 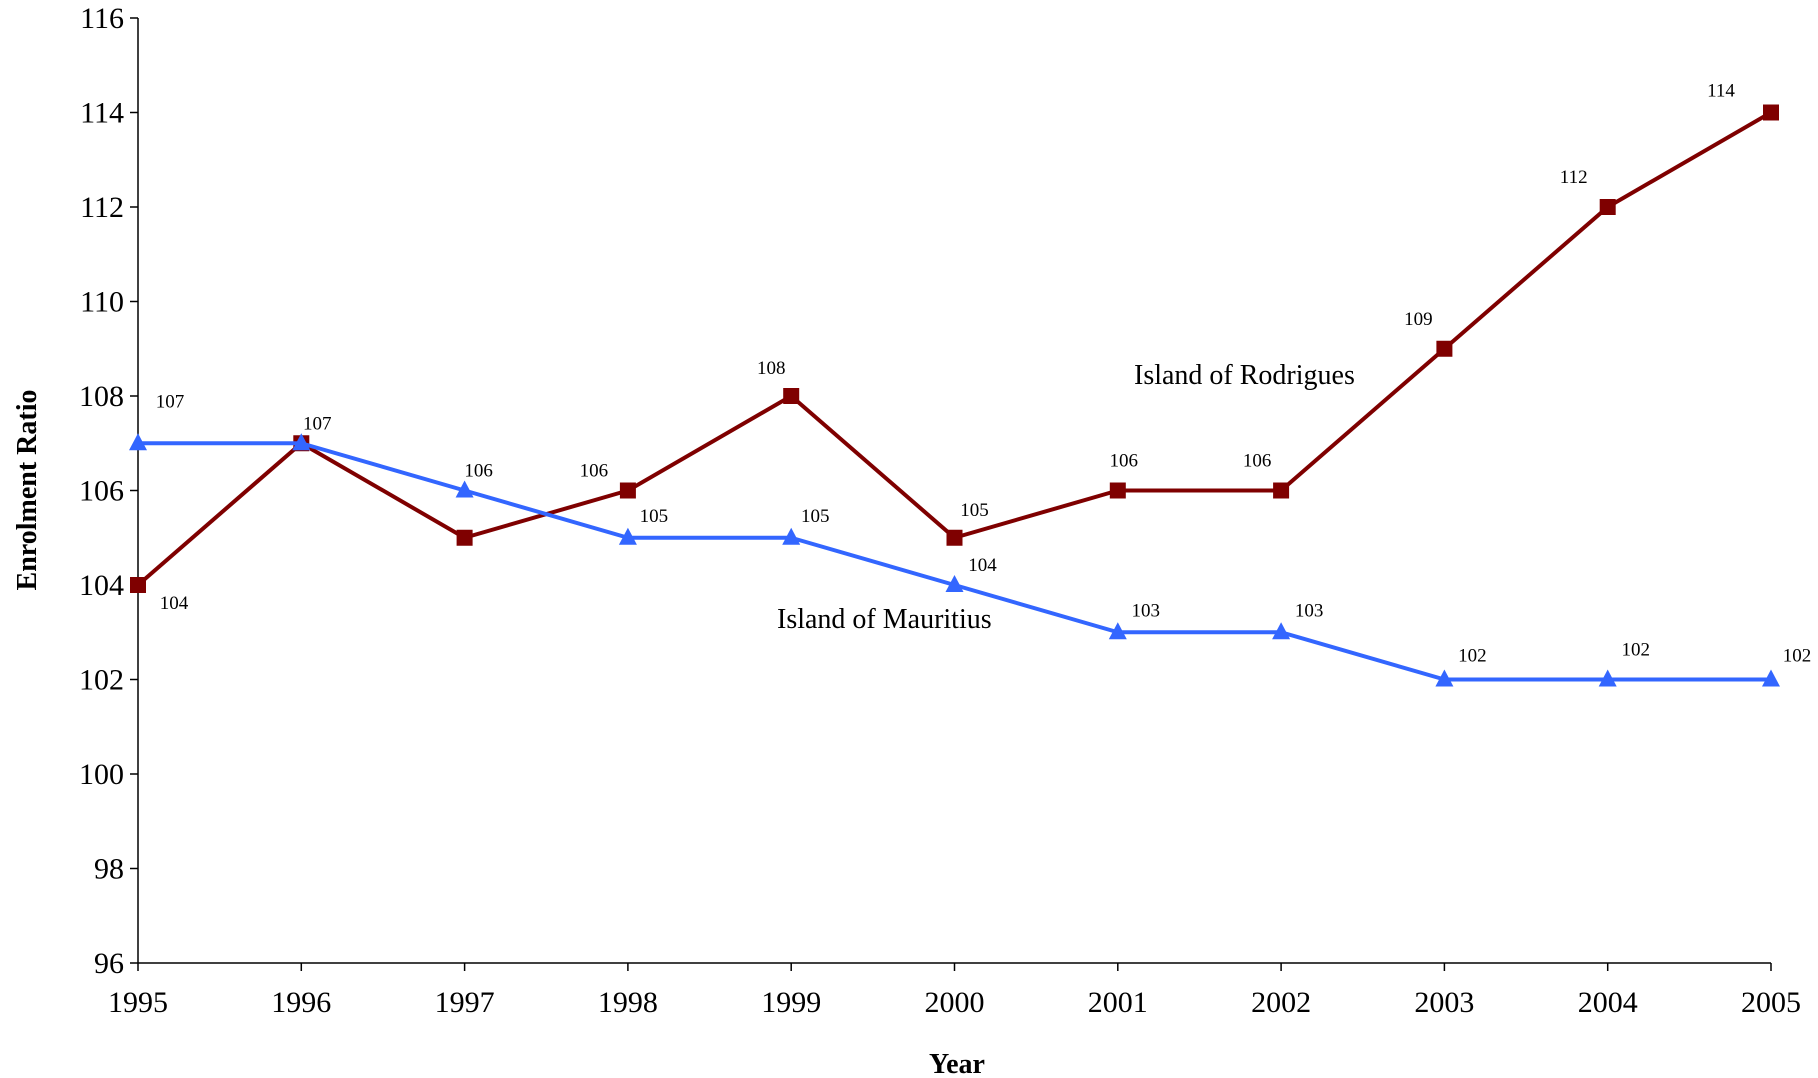 I want to click on x-tick-label: 2001, so click(x=1118, y=1002).